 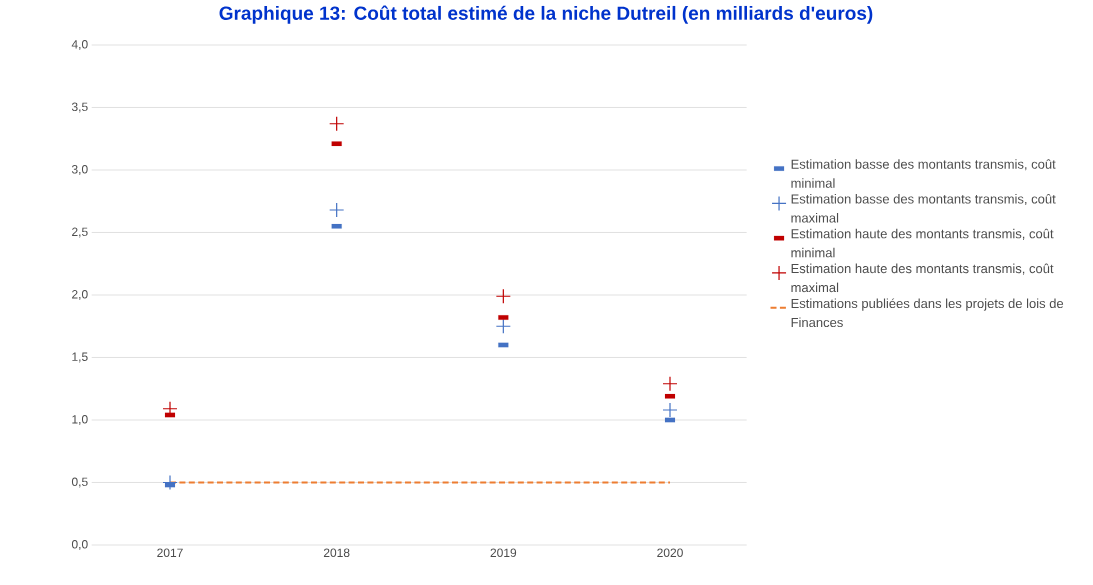 What do you see at coordinates (80, 420) in the screenshot?
I see `y-tick-label: 1,0` at bounding box center [80, 420].